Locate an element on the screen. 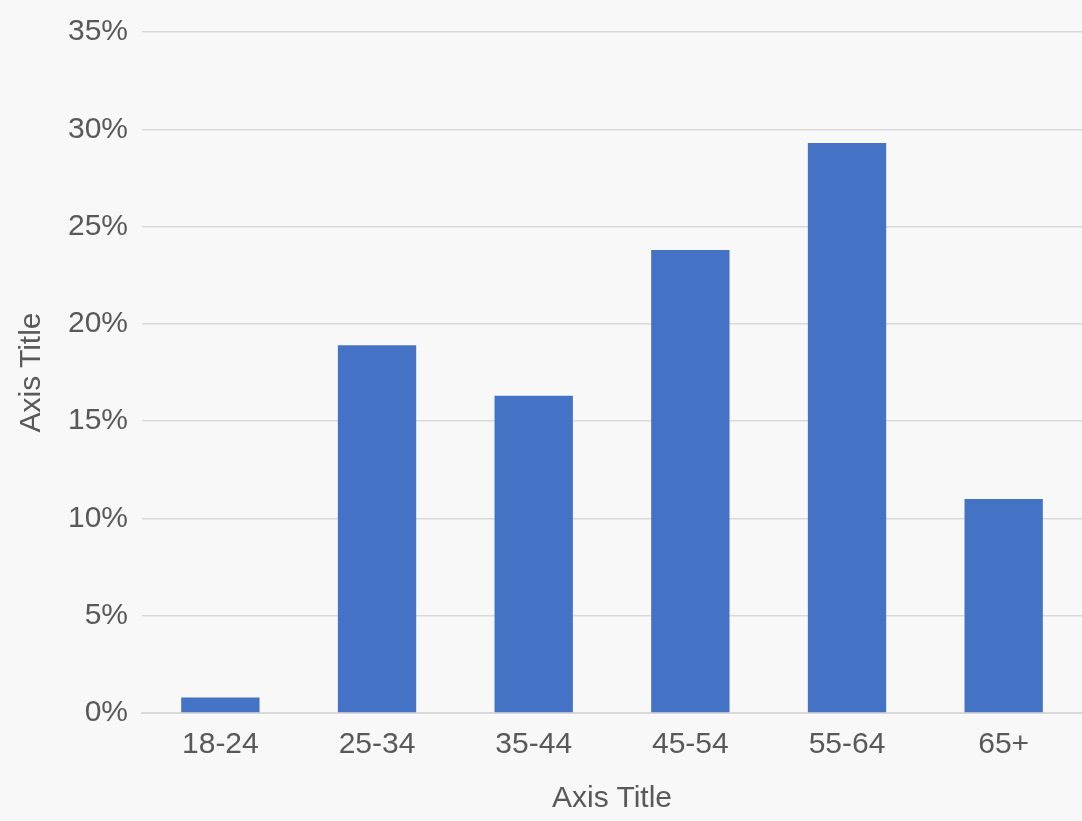 The height and width of the screenshot is (821, 1082). y-tick-label: 15% is located at coordinates (98, 419).